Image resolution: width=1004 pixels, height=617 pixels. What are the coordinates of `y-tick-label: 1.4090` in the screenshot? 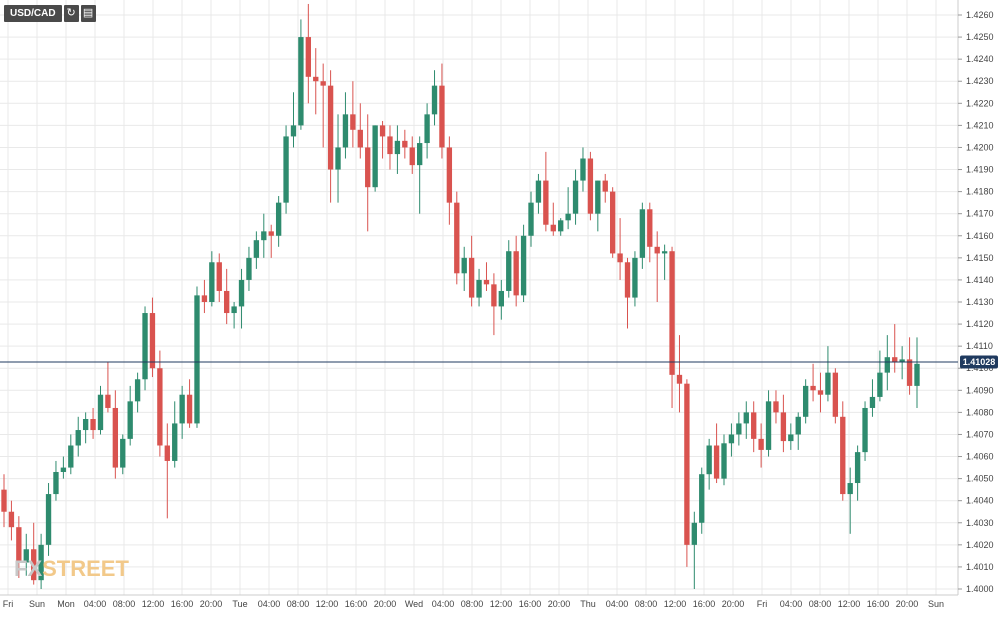 It's located at (980, 390).